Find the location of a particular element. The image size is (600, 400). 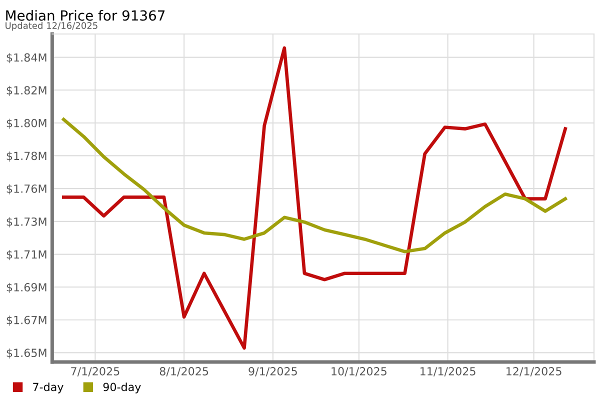

chart-subtitle: Updated 12/16/2025 is located at coordinates (52, 26).